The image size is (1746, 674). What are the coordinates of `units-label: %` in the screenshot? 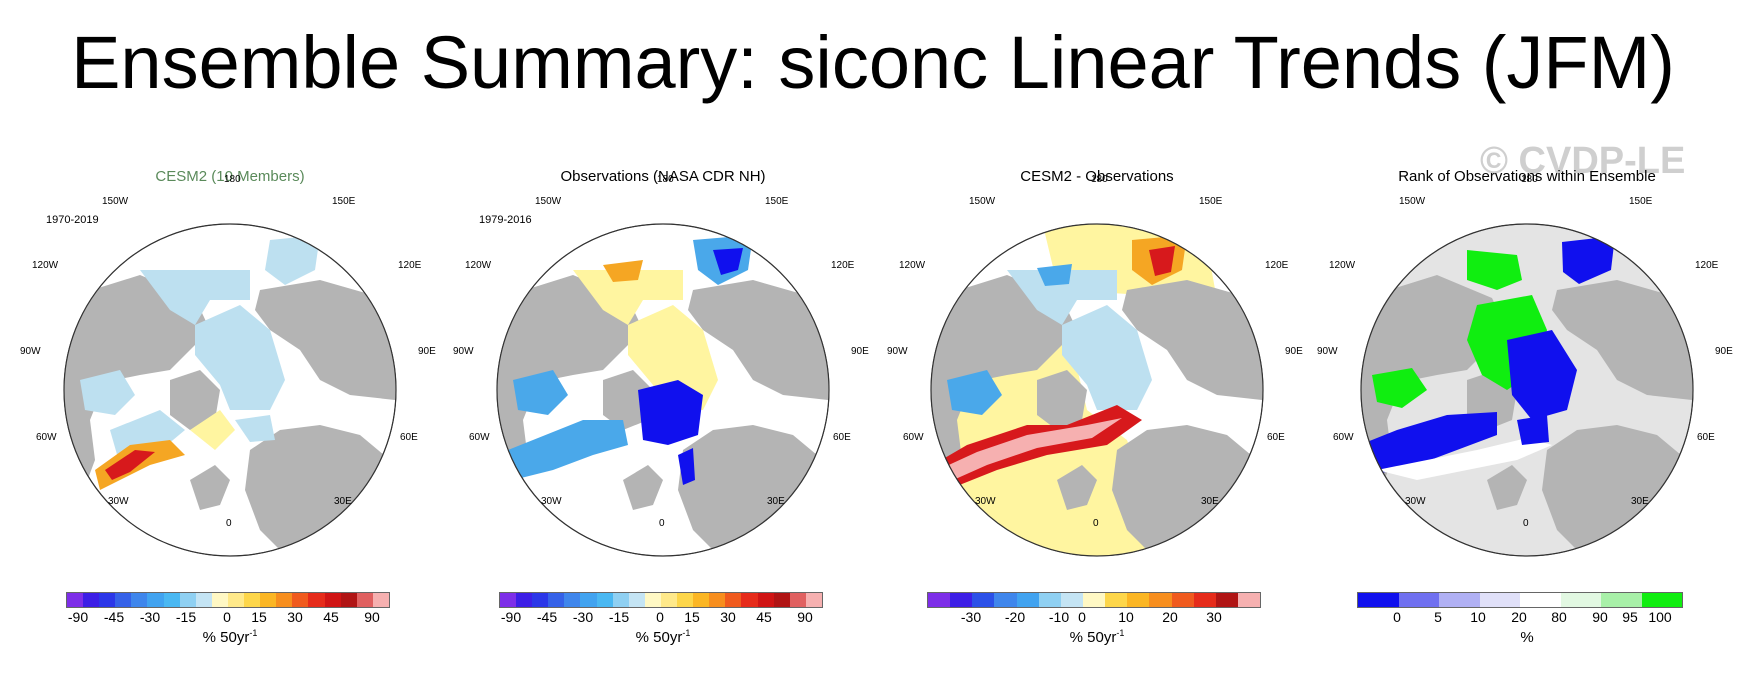 It's located at (1527, 637).